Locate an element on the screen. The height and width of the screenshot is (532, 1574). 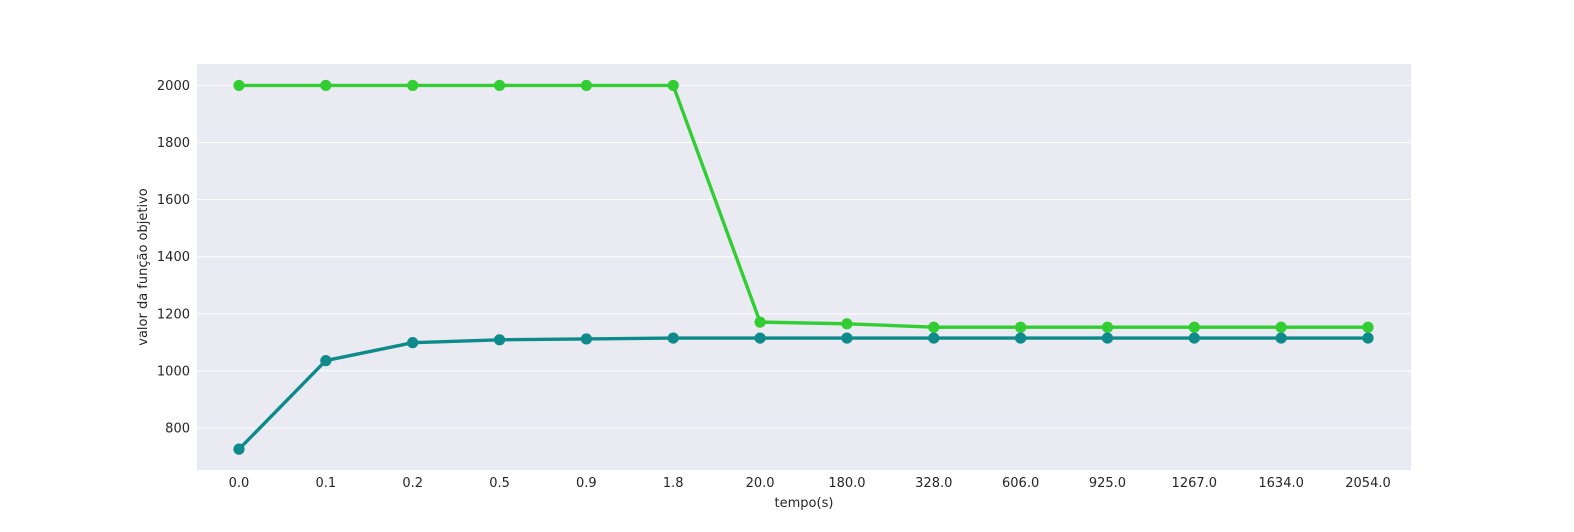
y-tick-label: 1200 is located at coordinates (173, 314).